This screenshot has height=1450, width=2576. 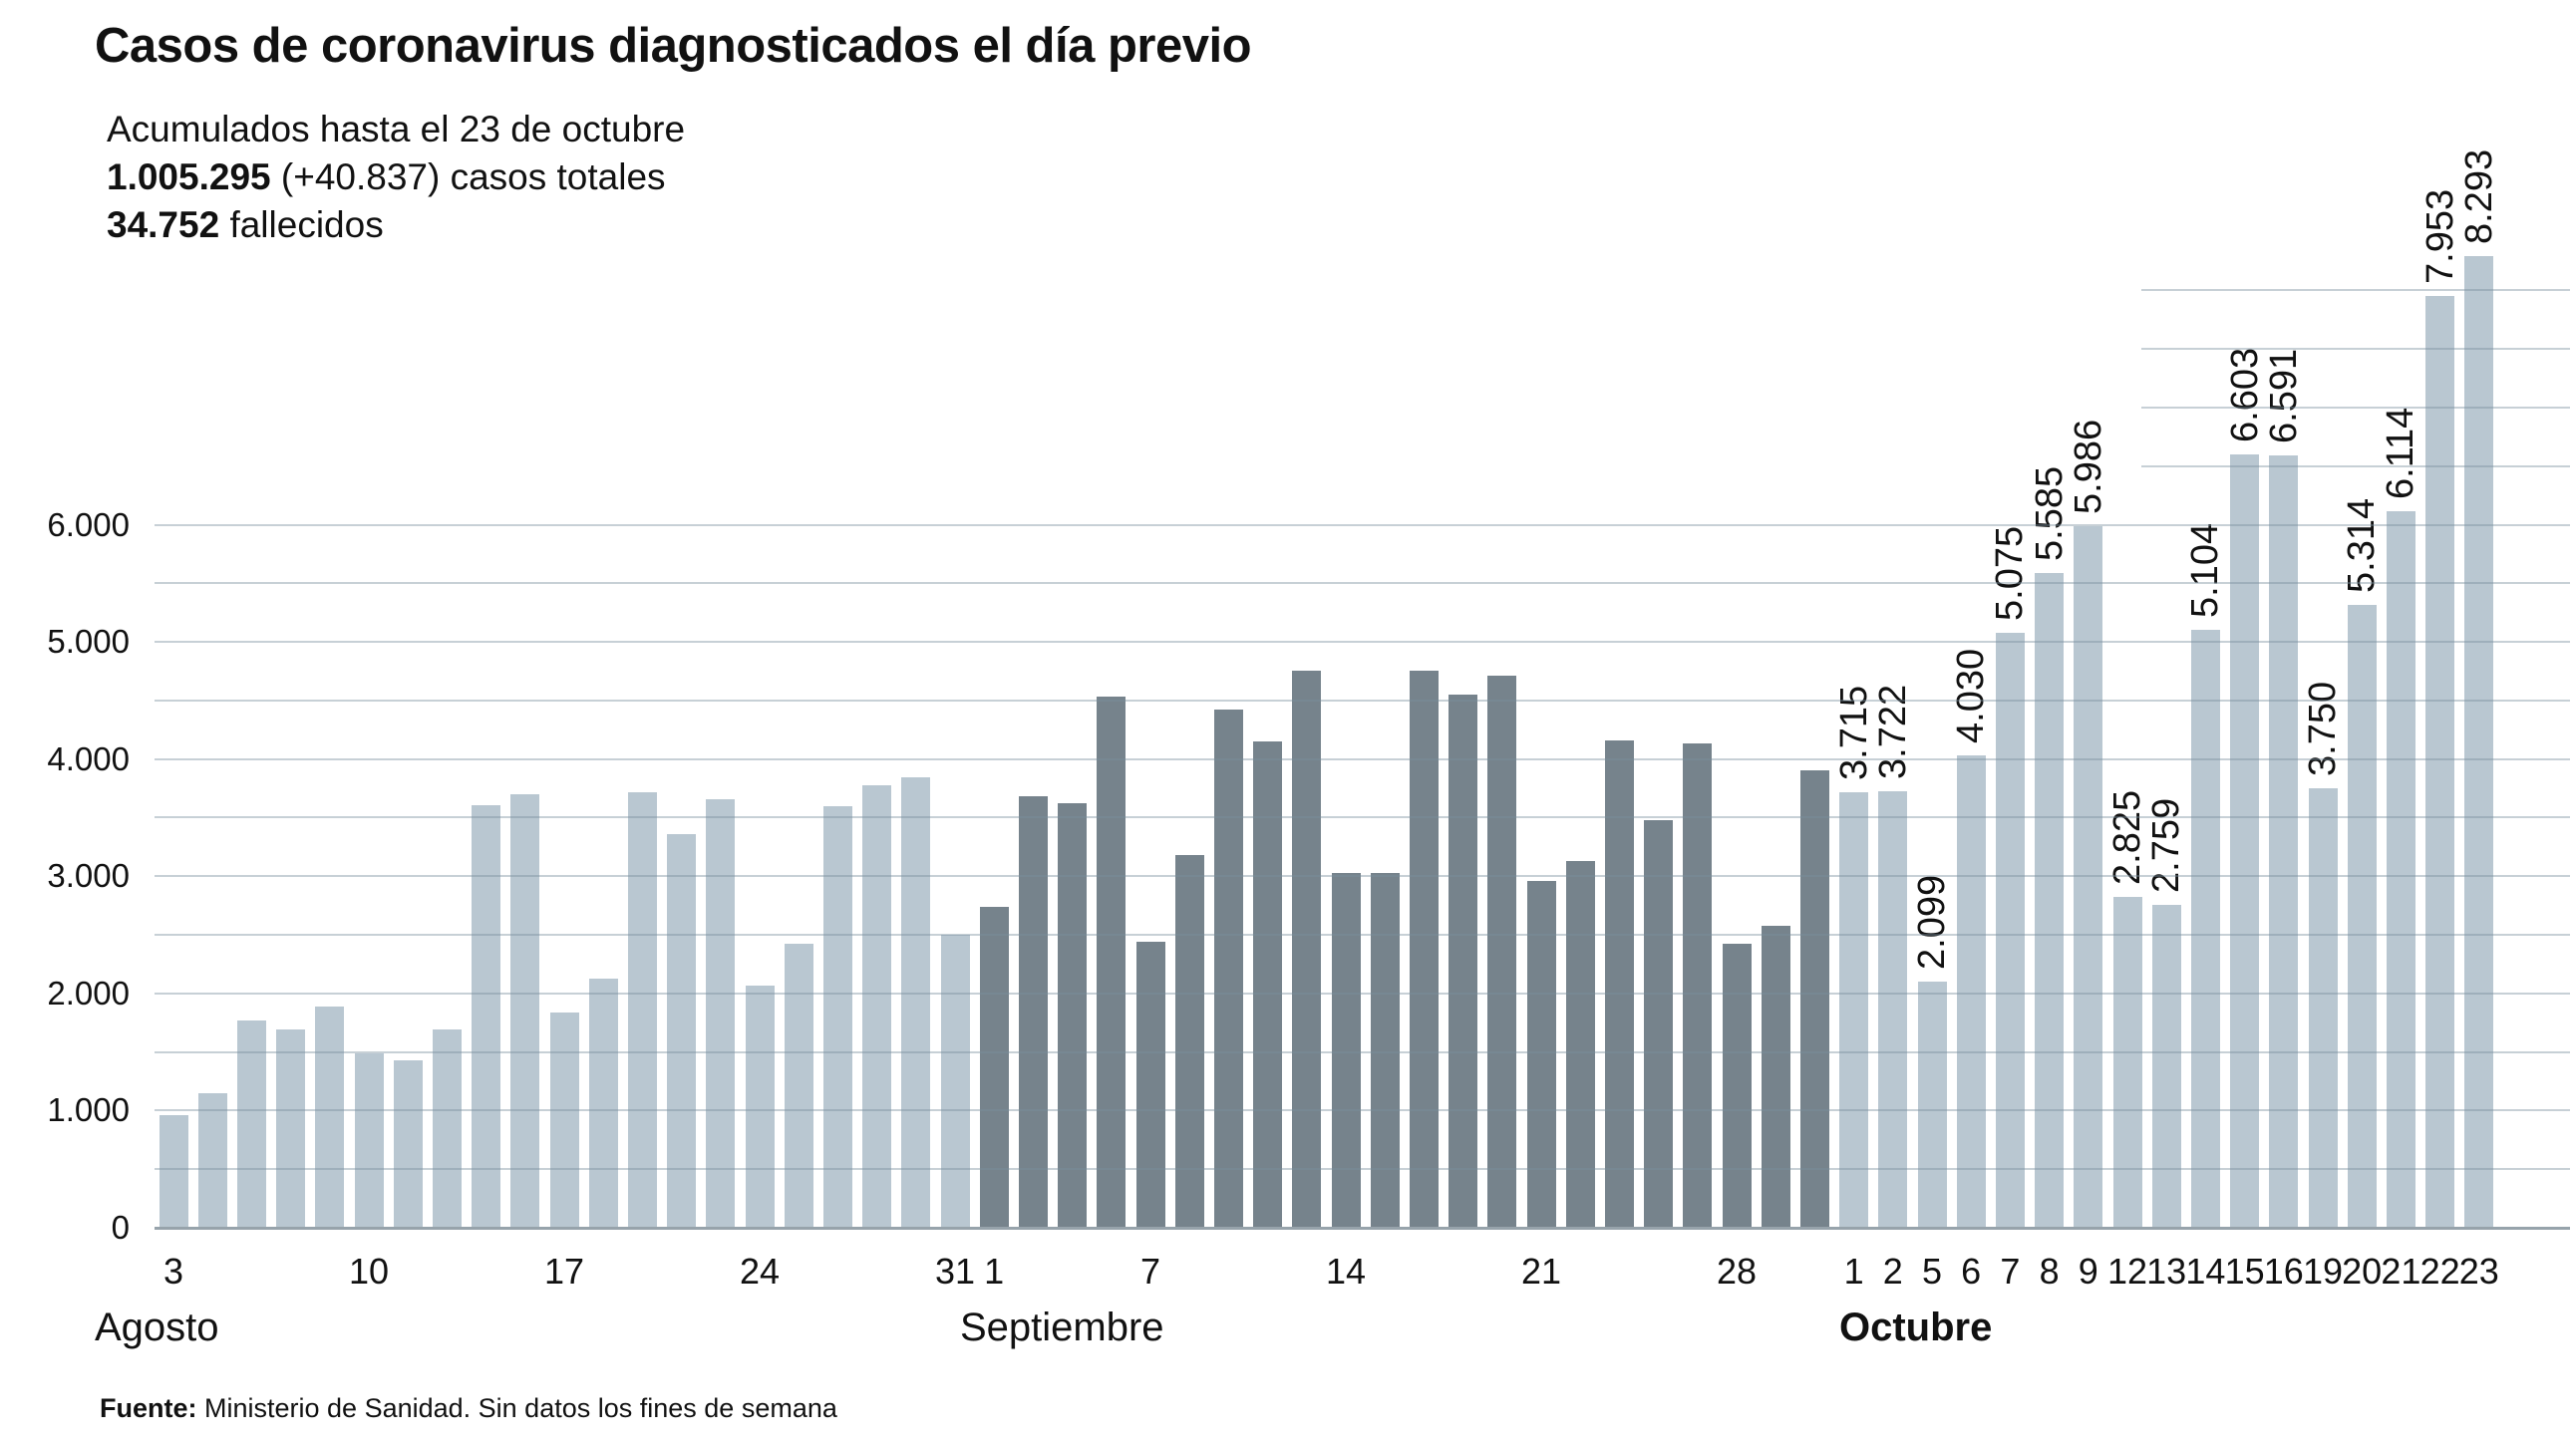 I want to click on x-tick-octubre-23: 23, so click(x=2478, y=1271).